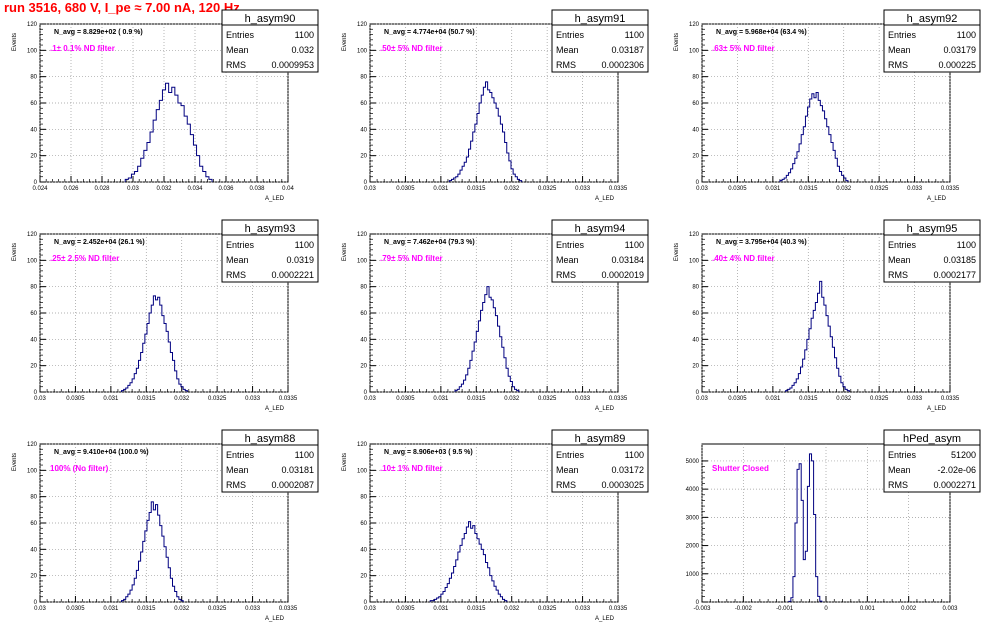 This screenshot has height=622, width=996. Describe the element at coordinates (744, 609) in the screenshot. I see `x-tick-label: -0.002` at that location.